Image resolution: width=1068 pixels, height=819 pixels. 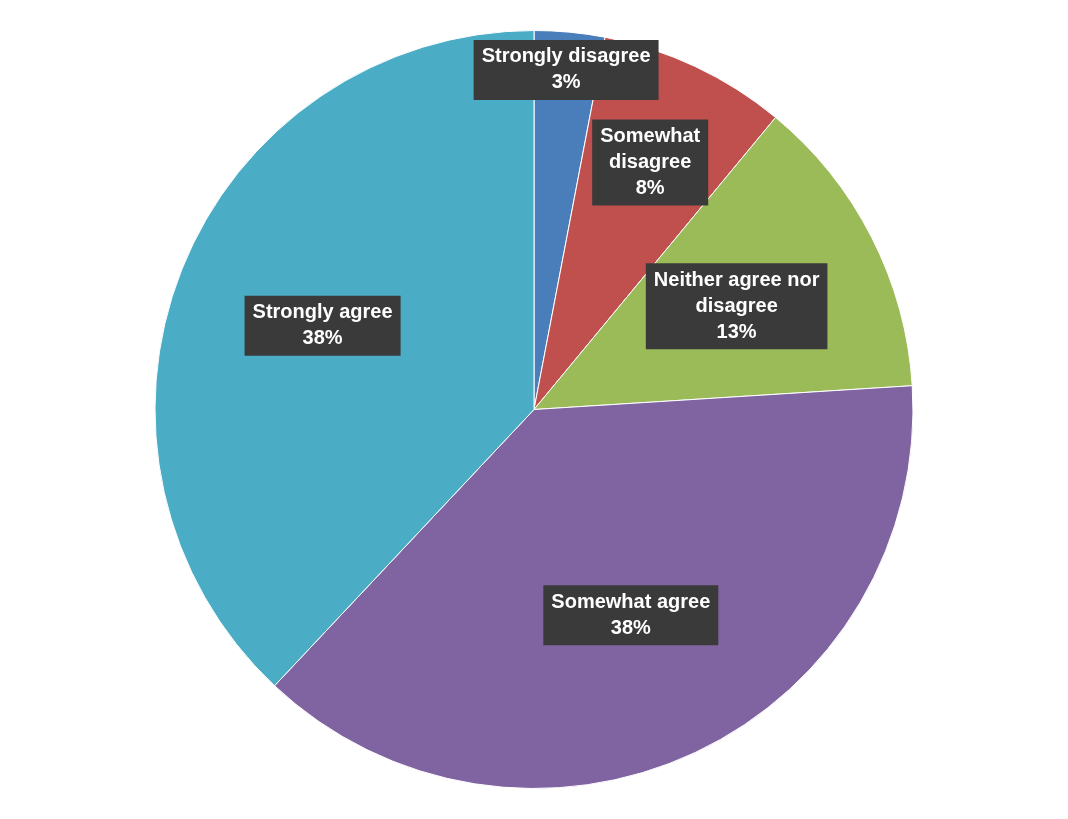 What do you see at coordinates (631, 600) in the screenshot?
I see `slice-label: Somewhat agree` at bounding box center [631, 600].